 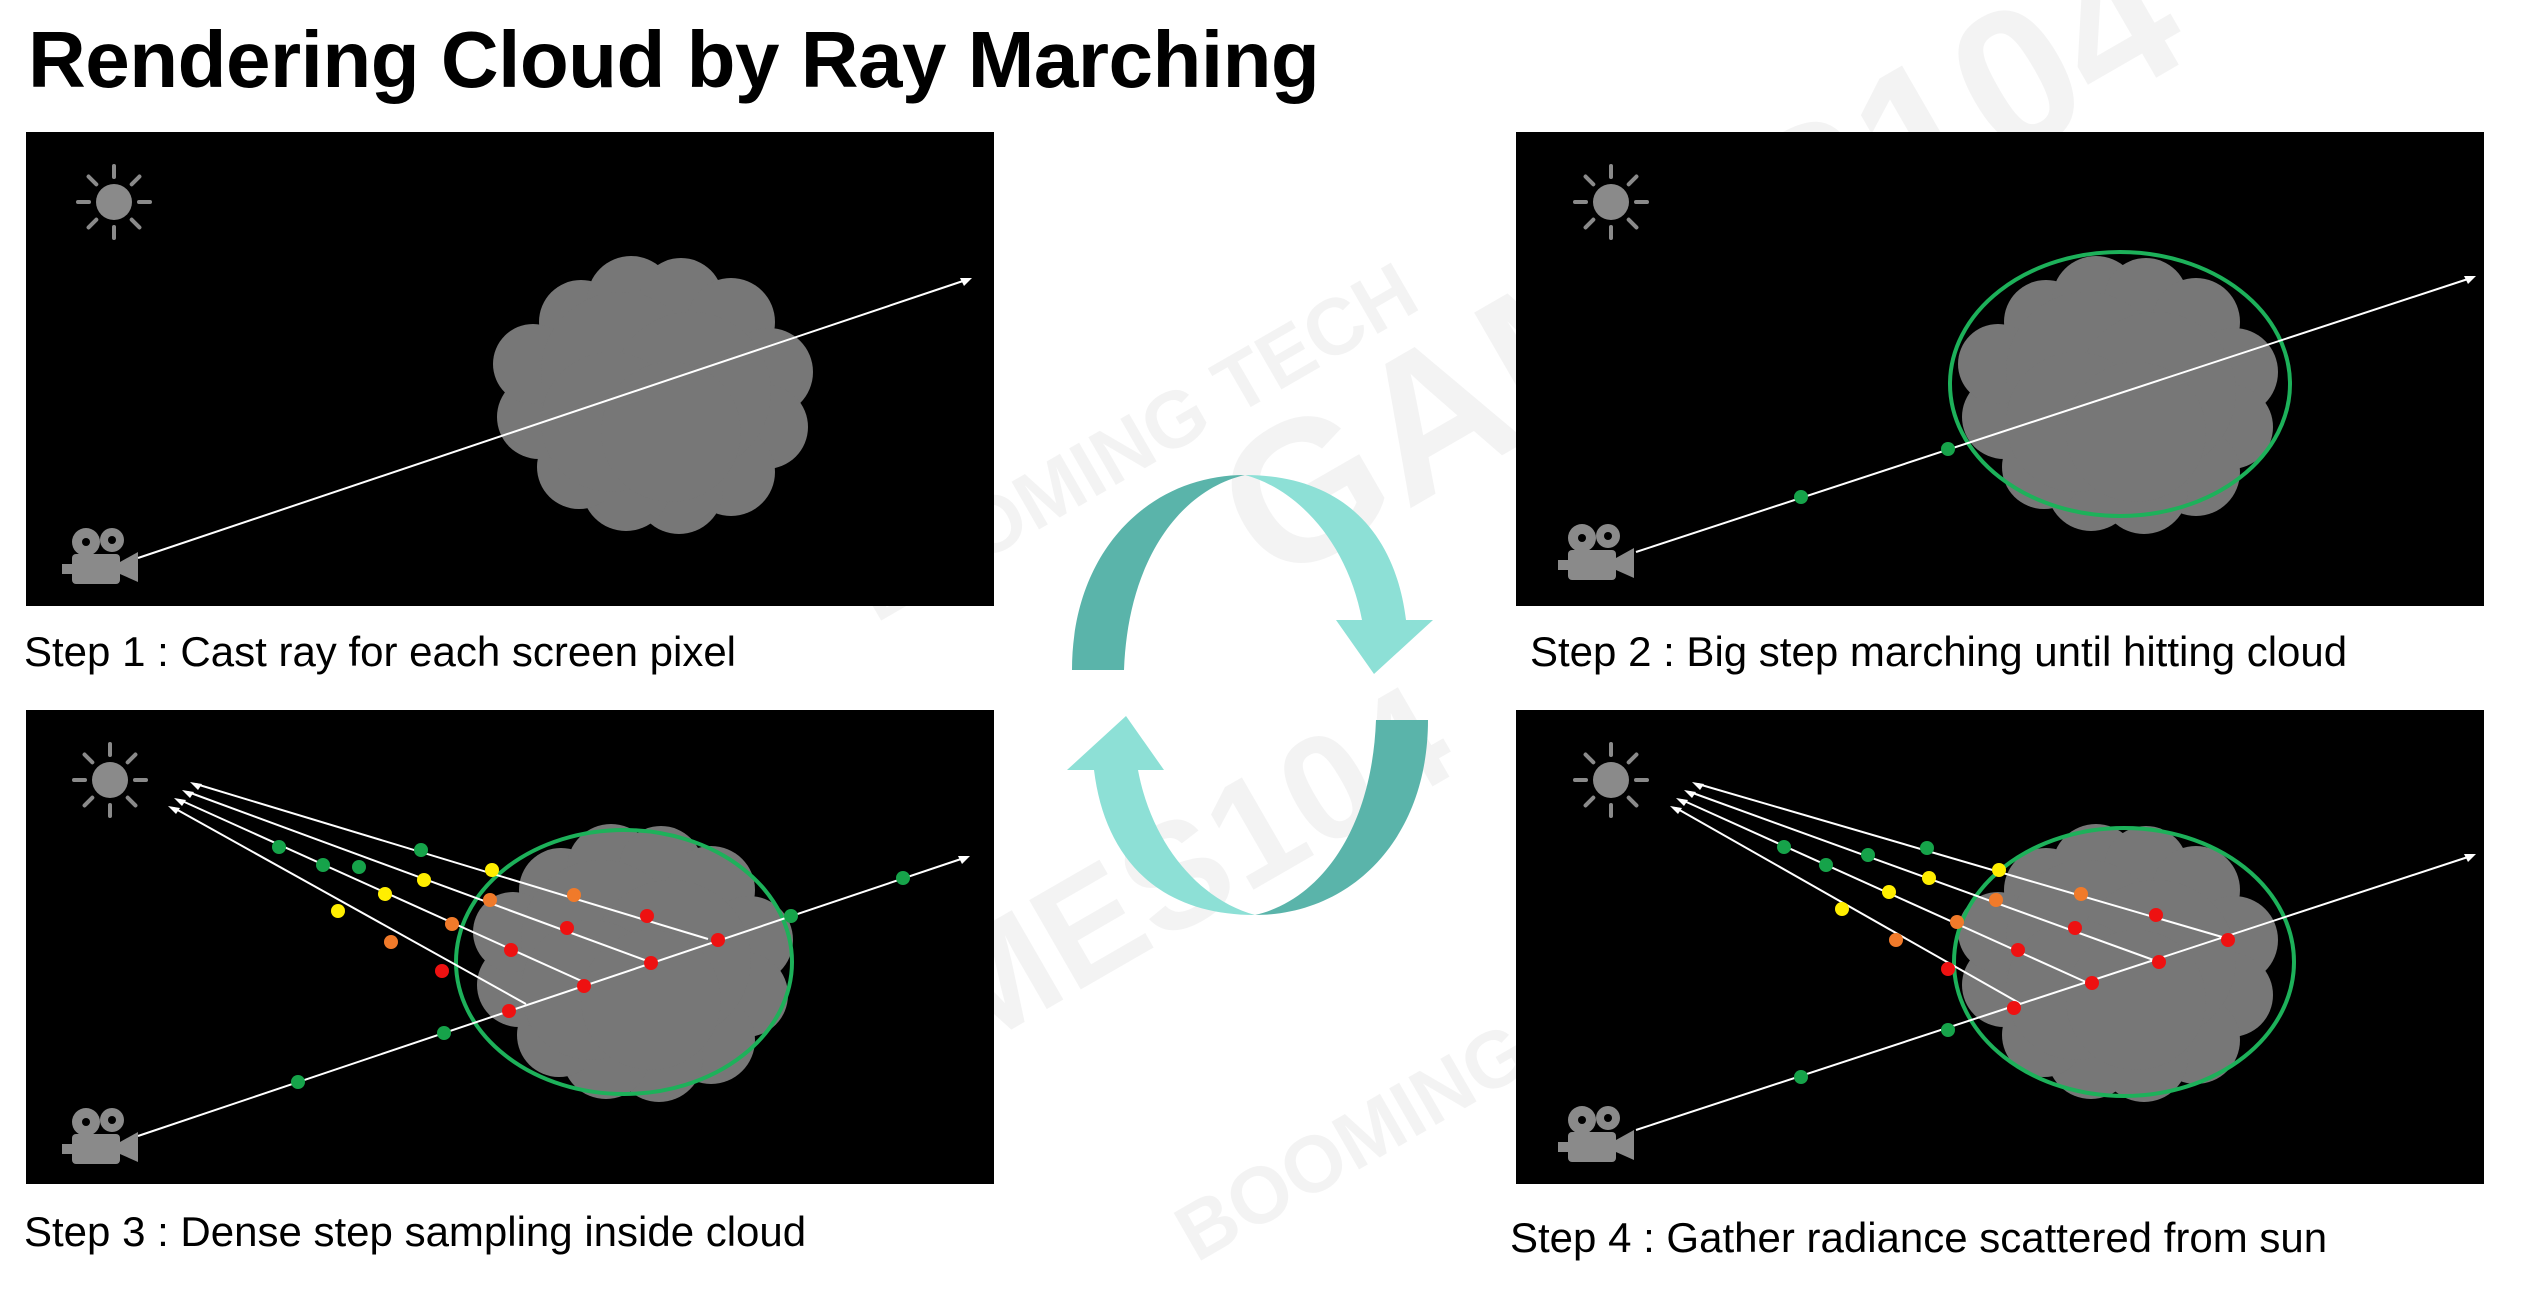 I want to click on caption-step-1: Step 1 : Cast ray for each screen pixel, so click(x=380, y=651).